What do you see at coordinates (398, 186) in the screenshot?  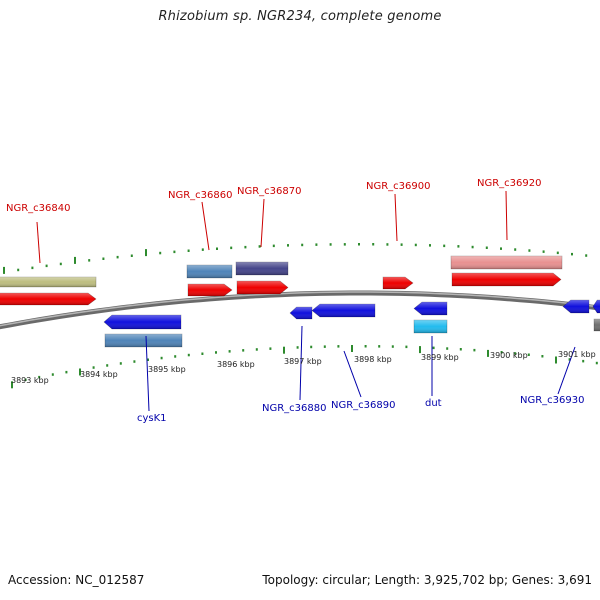 I see `gene-label: NGR_c36900` at bounding box center [398, 186].